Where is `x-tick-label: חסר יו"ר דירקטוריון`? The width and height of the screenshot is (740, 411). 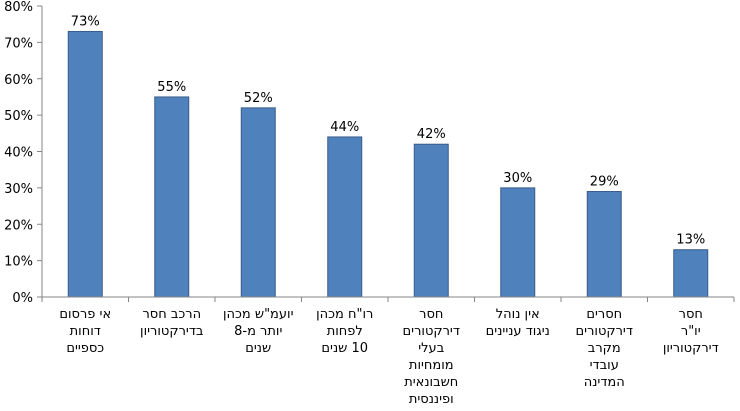
x-tick-label: חסר יו"ר דירקטוריון is located at coordinates (691, 331).